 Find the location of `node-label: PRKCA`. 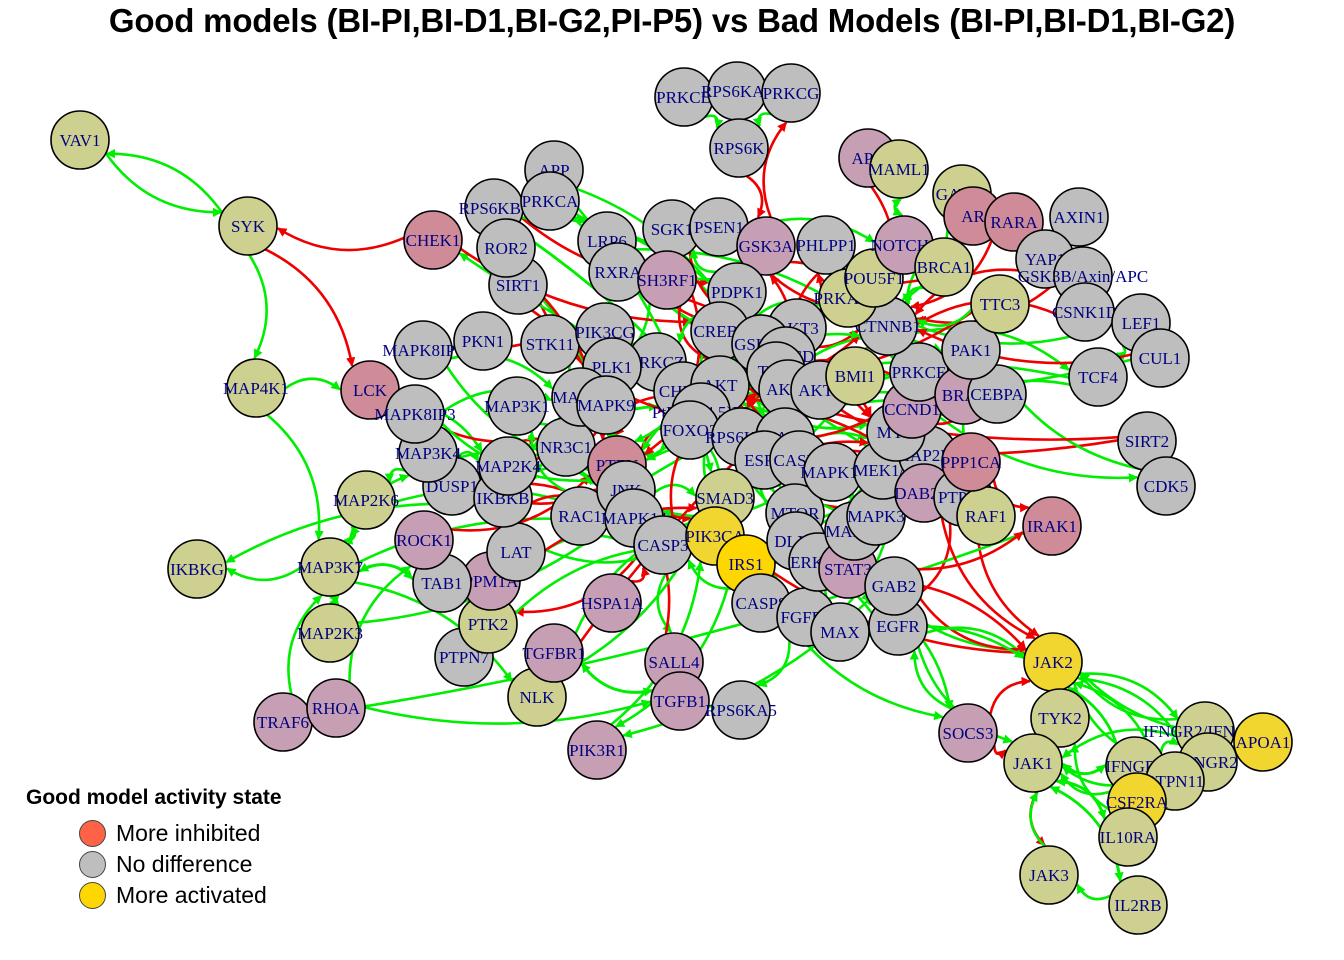

node-label: PRKCA is located at coordinates (550, 201).